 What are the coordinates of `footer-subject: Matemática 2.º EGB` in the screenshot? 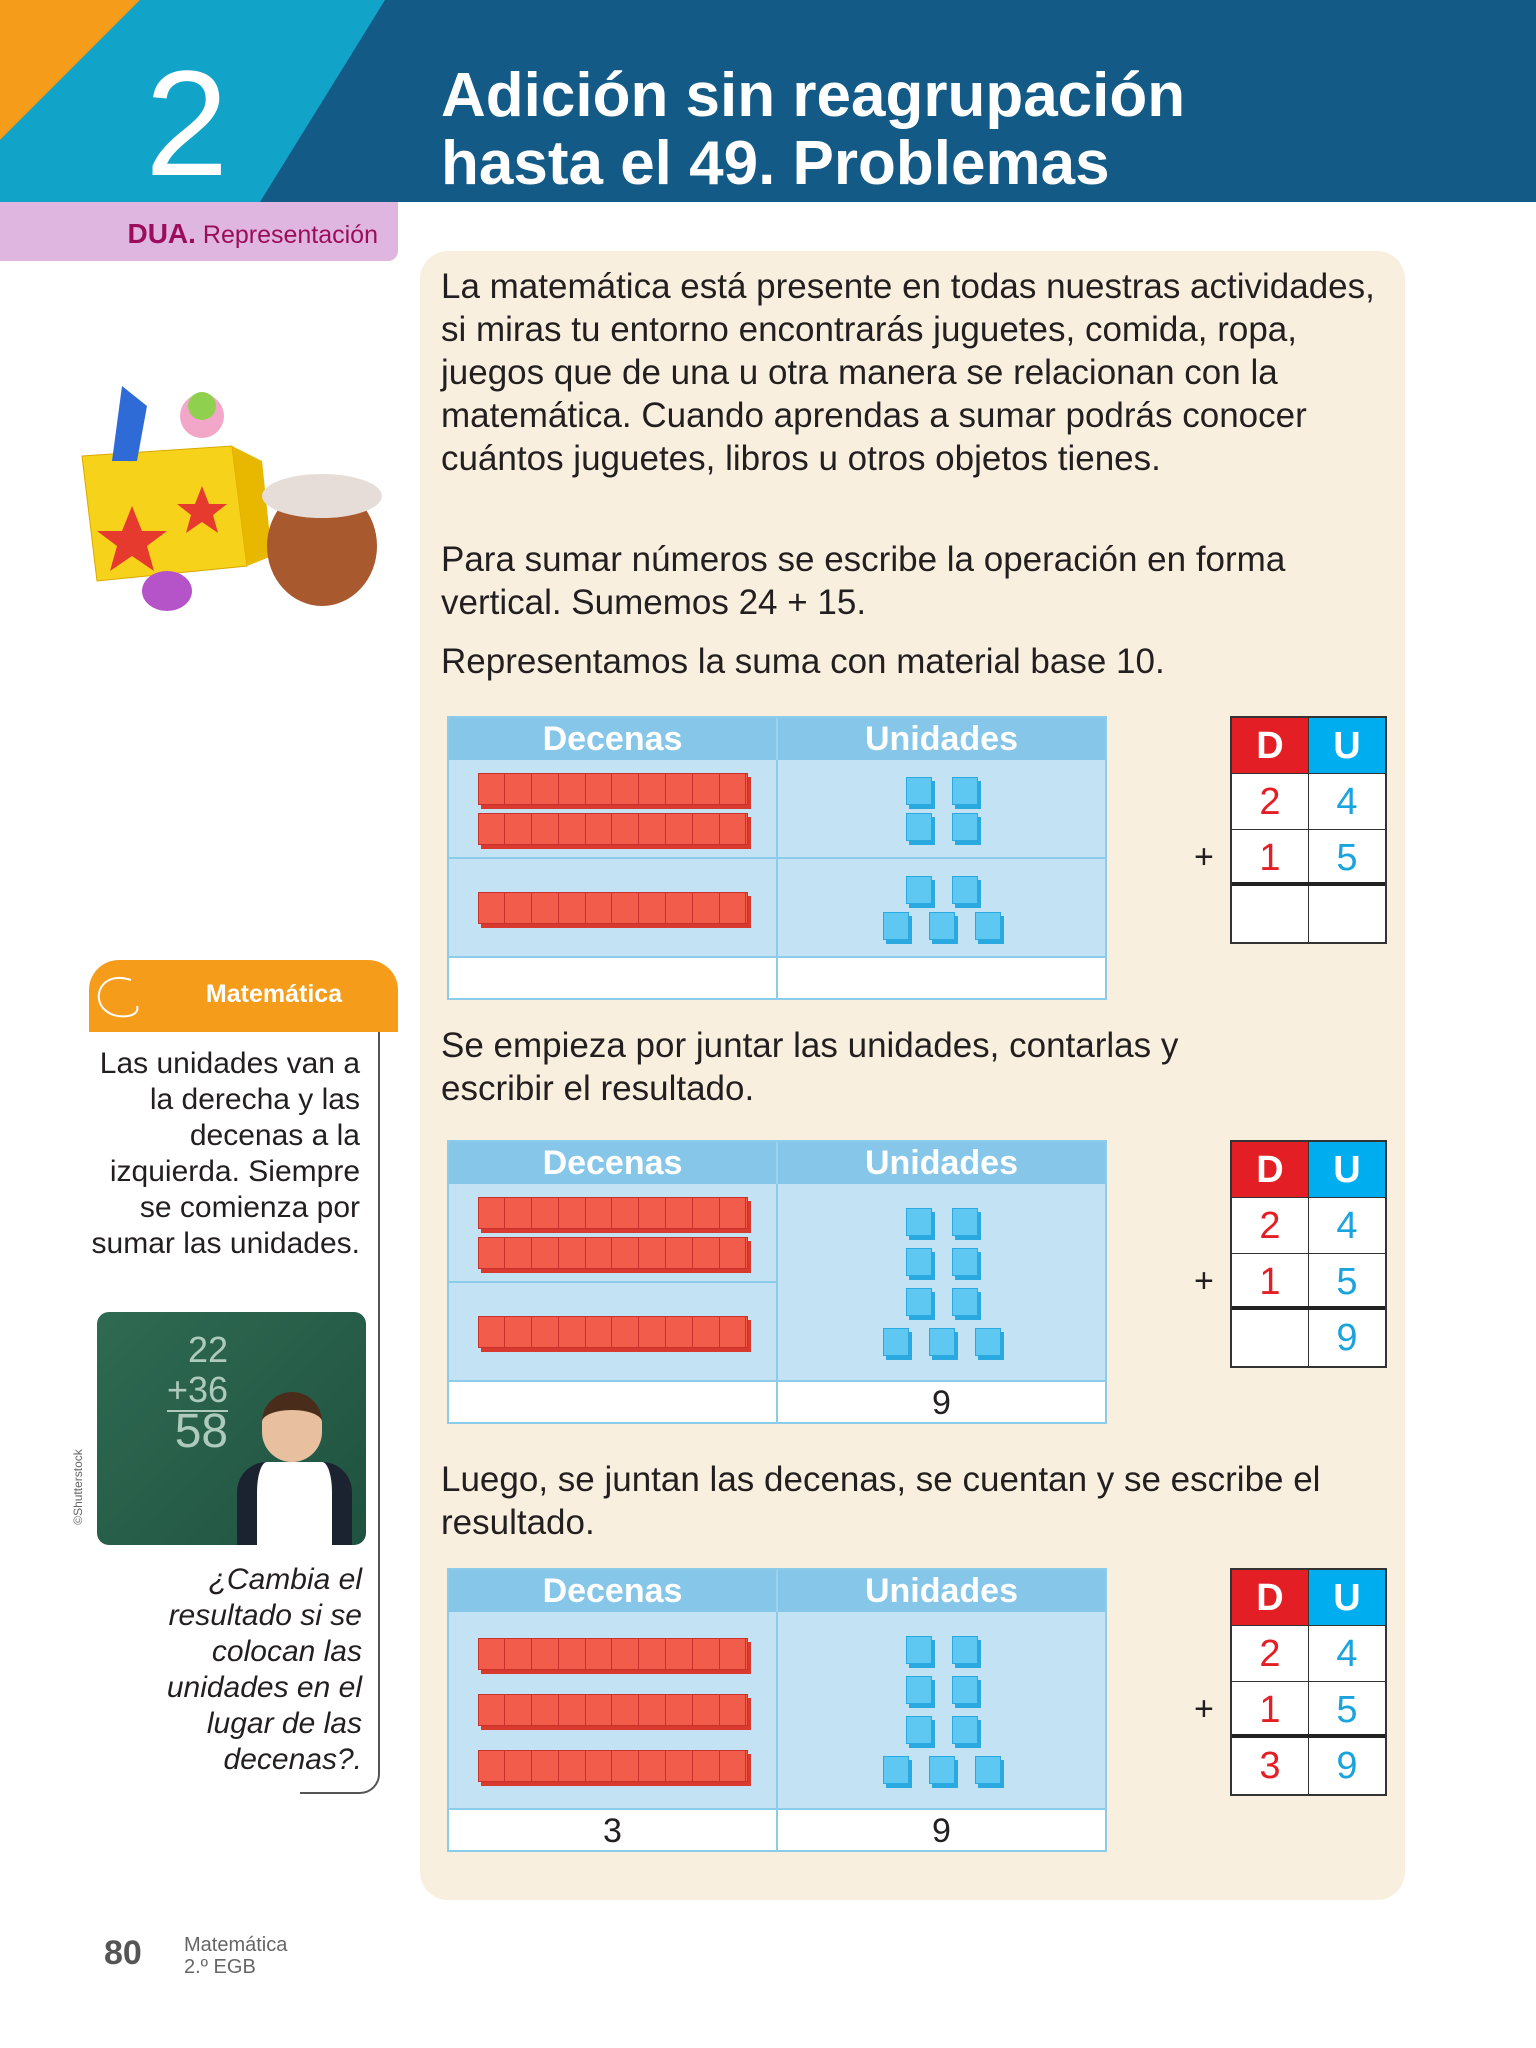 It's located at (235, 1956).